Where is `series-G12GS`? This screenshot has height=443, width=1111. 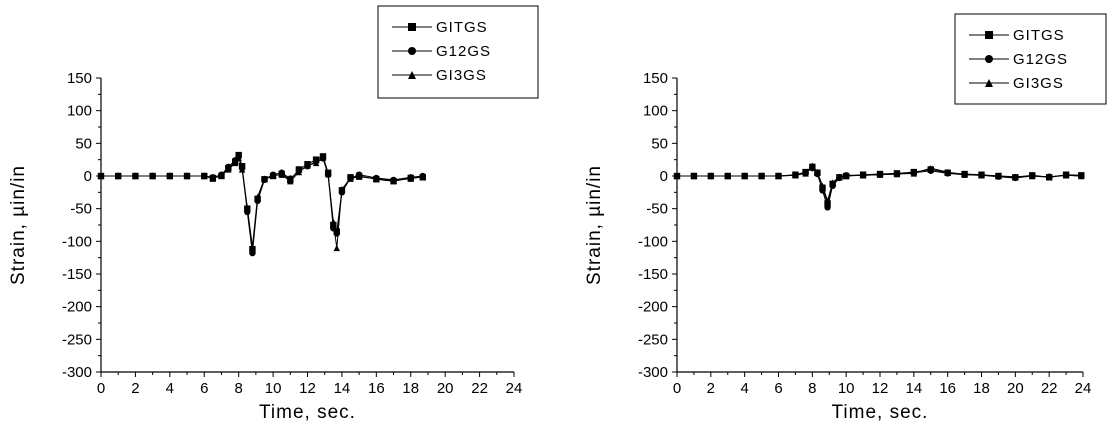
series-G12GS is located at coordinates (261, 205).